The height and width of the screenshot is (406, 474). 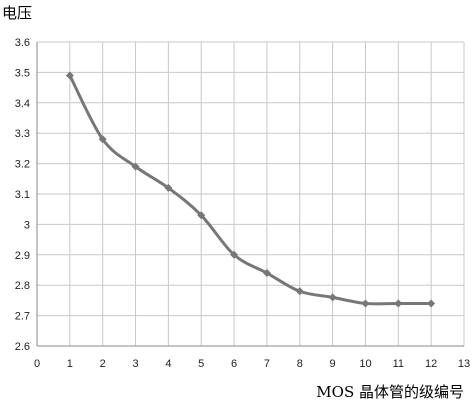 What do you see at coordinates (135, 364) in the screenshot?
I see `x-tick-label: 3` at bounding box center [135, 364].